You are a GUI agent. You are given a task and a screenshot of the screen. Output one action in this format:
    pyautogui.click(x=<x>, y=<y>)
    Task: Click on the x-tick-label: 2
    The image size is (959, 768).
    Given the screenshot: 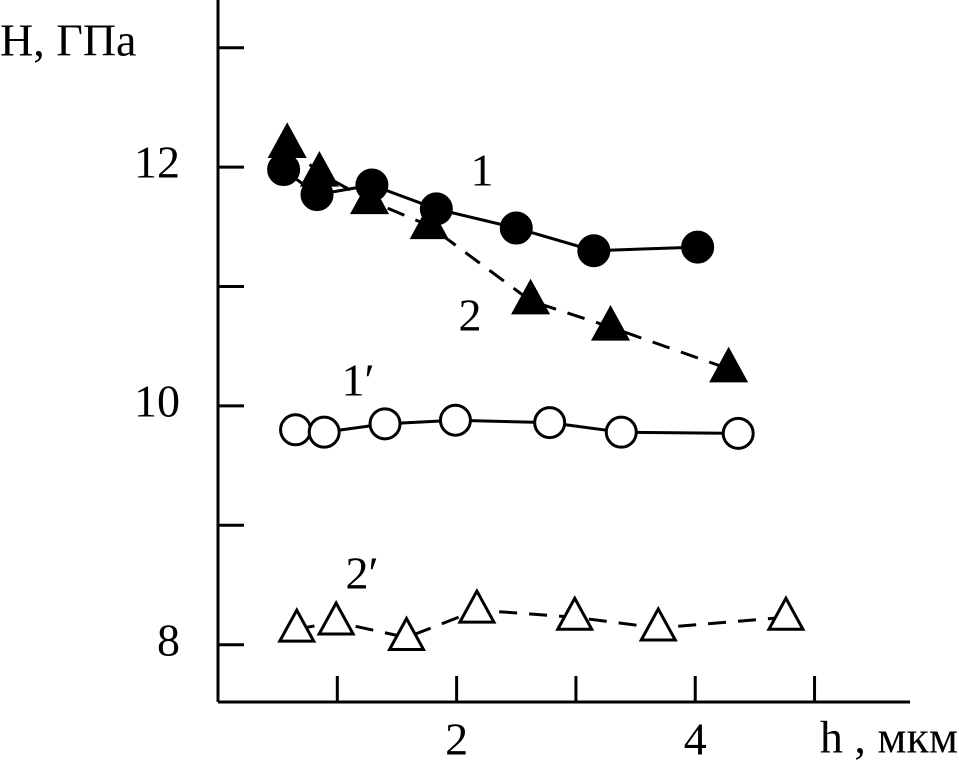 What is the action you would take?
    pyautogui.click(x=456, y=739)
    